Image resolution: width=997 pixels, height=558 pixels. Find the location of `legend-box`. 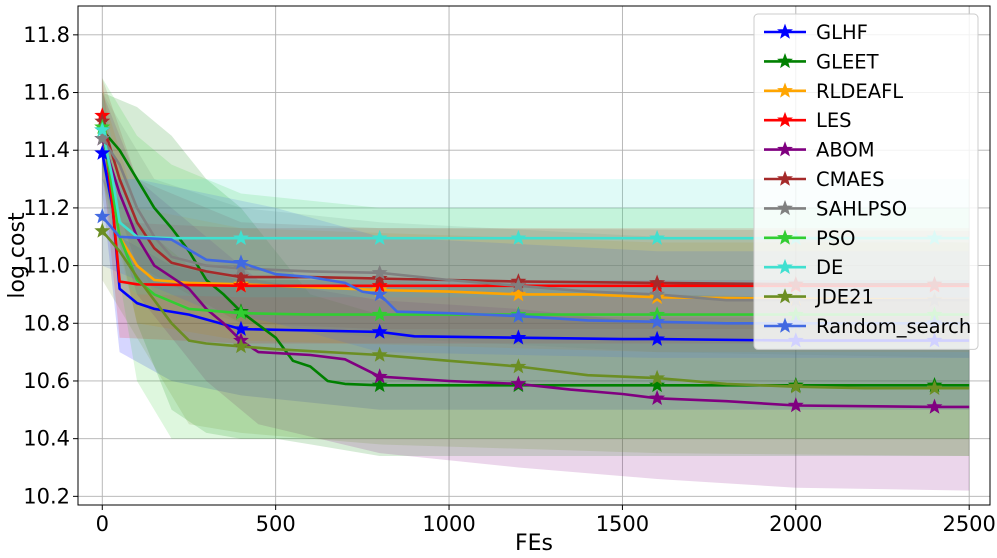

legend-box is located at coordinates (866, 181).